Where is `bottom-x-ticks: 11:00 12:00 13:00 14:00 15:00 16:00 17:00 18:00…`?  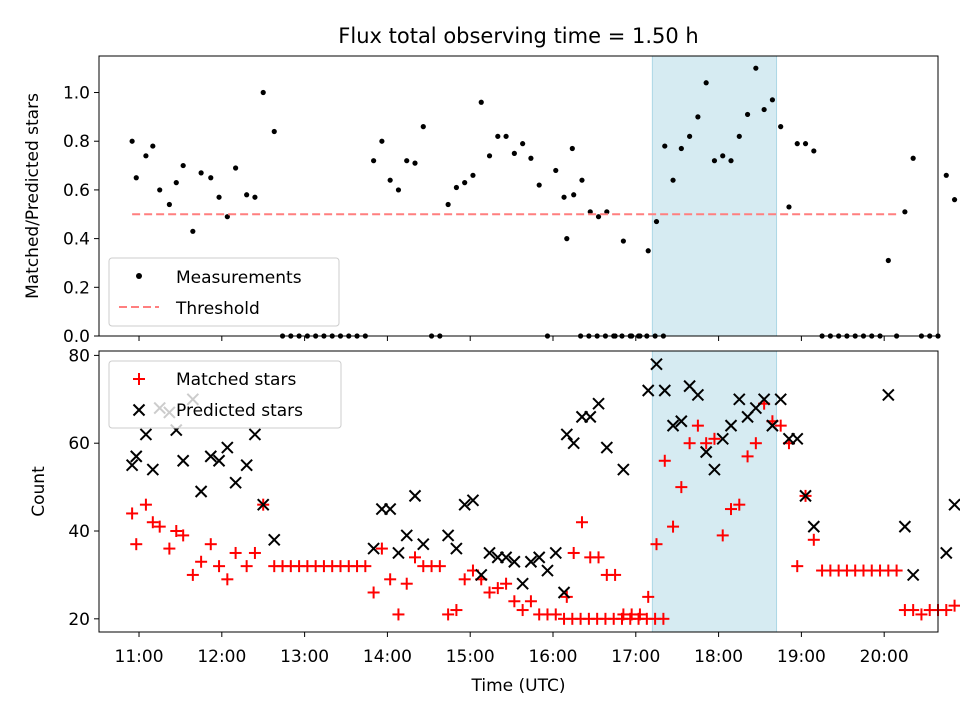
bottom-x-ticks: 11:00 12:00 13:00 14:00 15:00 16:00 17:00 18:00… is located at coordinates (512, 649).